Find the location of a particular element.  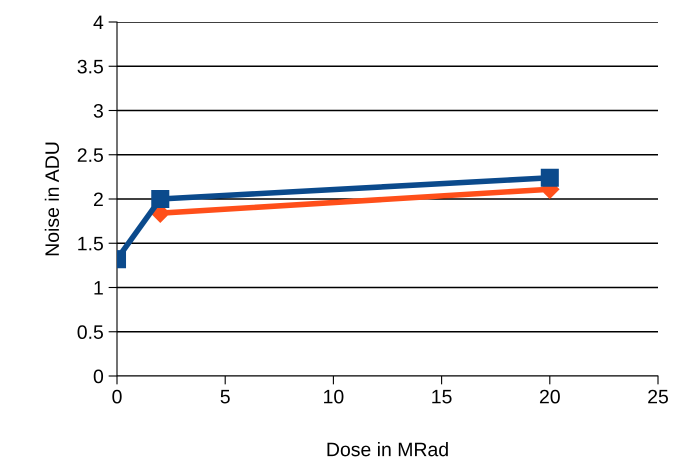

x-tick-label: 0 is located at coordinates (117, 397).